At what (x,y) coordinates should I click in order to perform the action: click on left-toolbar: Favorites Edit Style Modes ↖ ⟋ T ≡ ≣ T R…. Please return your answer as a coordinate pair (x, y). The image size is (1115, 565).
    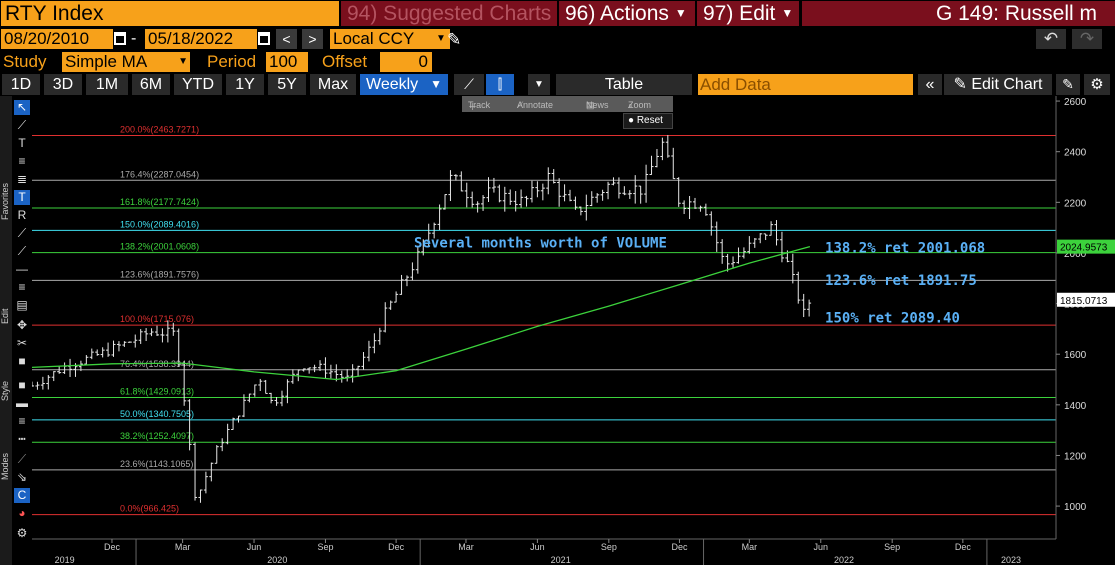
    Looking at the image, I should click on (16, 330).